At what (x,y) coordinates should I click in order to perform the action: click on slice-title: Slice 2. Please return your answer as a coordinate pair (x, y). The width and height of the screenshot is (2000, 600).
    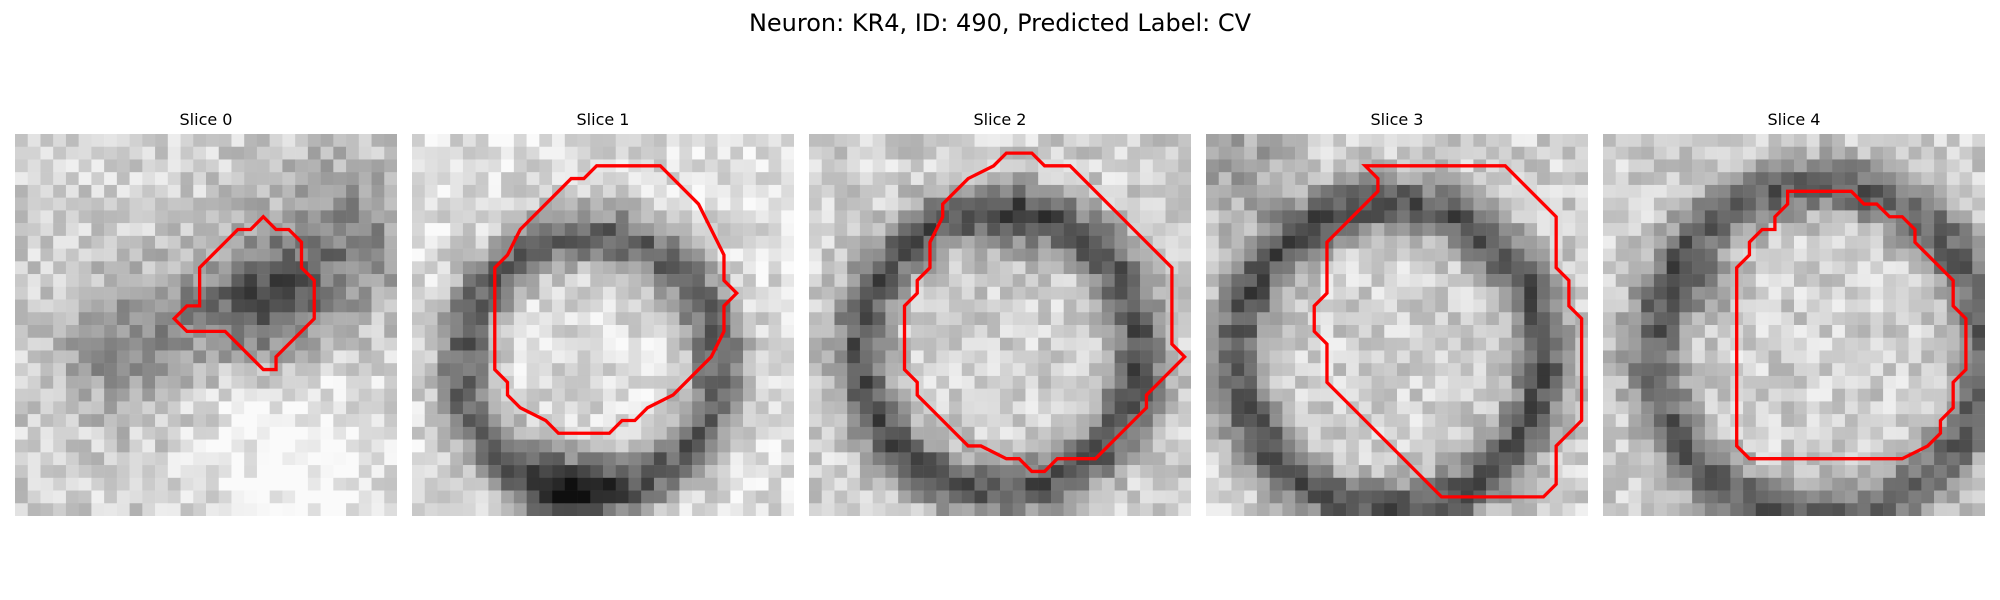
    Looking at the image, I should click on (1000, 120).